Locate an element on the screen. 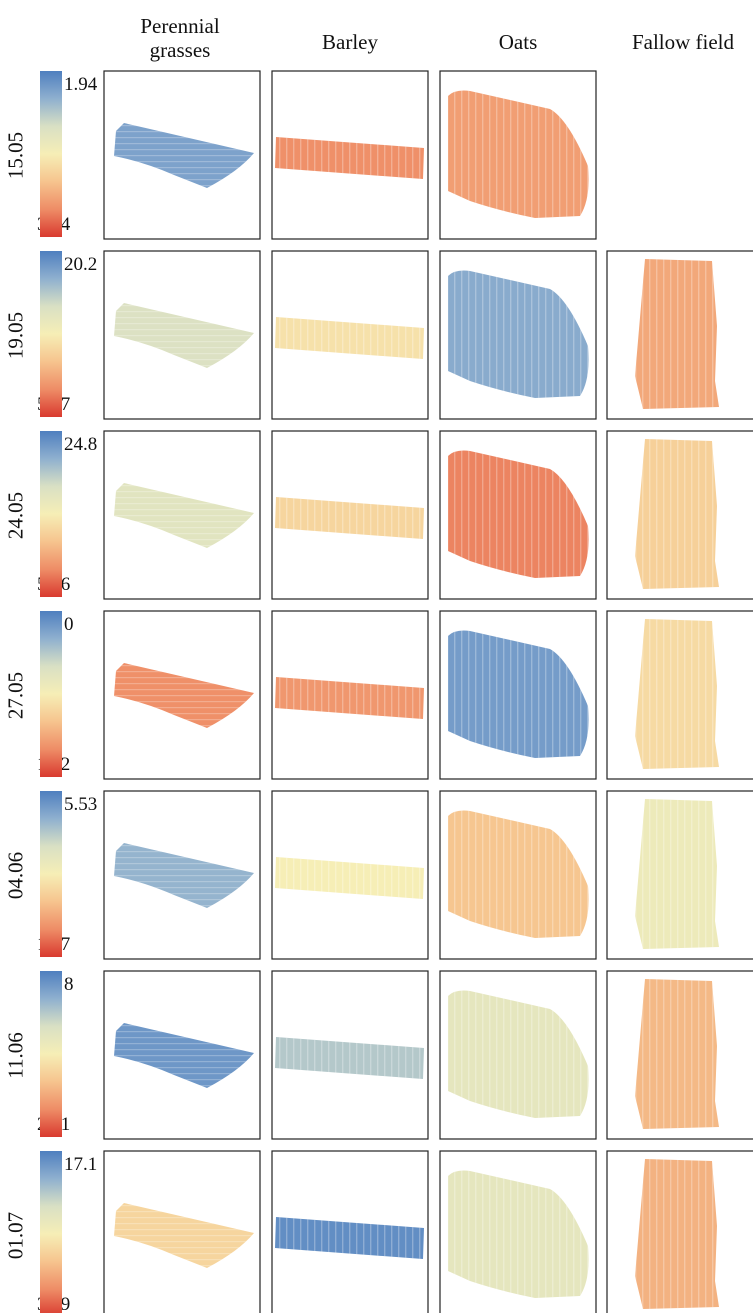 The width and height of the screenshot is (753, 1315). column-header-perennial-grasses: Perennial grasses is located at coordinates (180, 38).